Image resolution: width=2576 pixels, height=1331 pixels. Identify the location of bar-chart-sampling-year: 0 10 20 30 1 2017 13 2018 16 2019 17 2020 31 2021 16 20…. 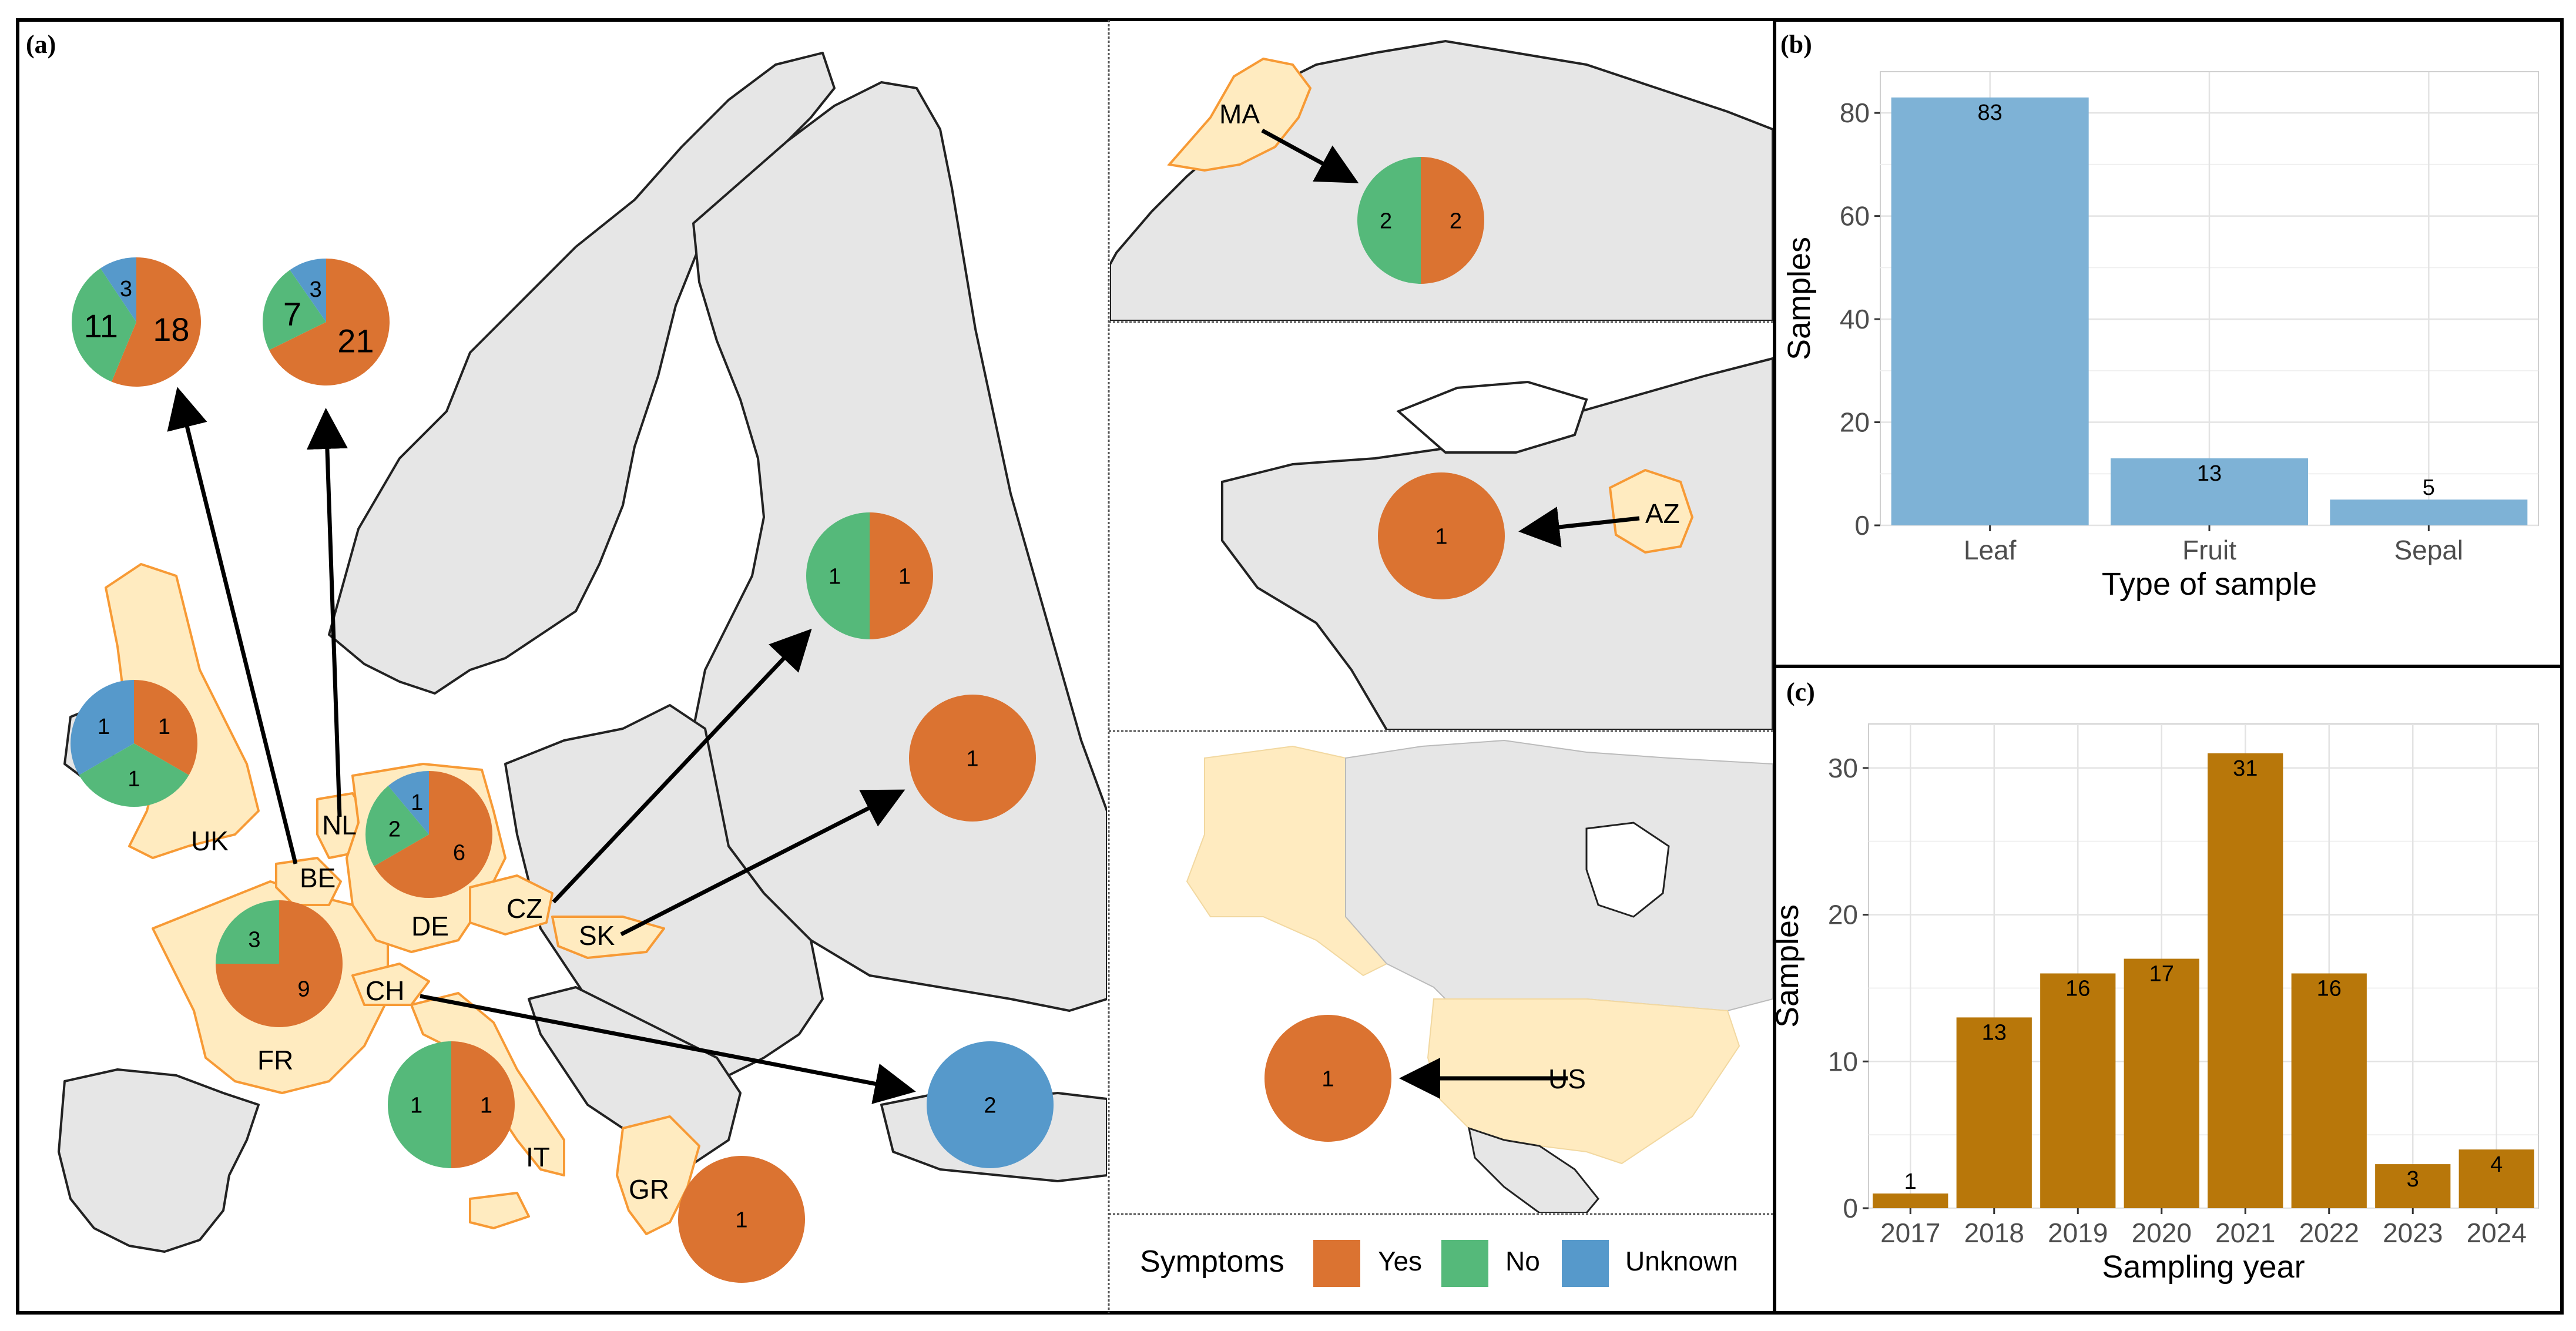
(2155, 1004).